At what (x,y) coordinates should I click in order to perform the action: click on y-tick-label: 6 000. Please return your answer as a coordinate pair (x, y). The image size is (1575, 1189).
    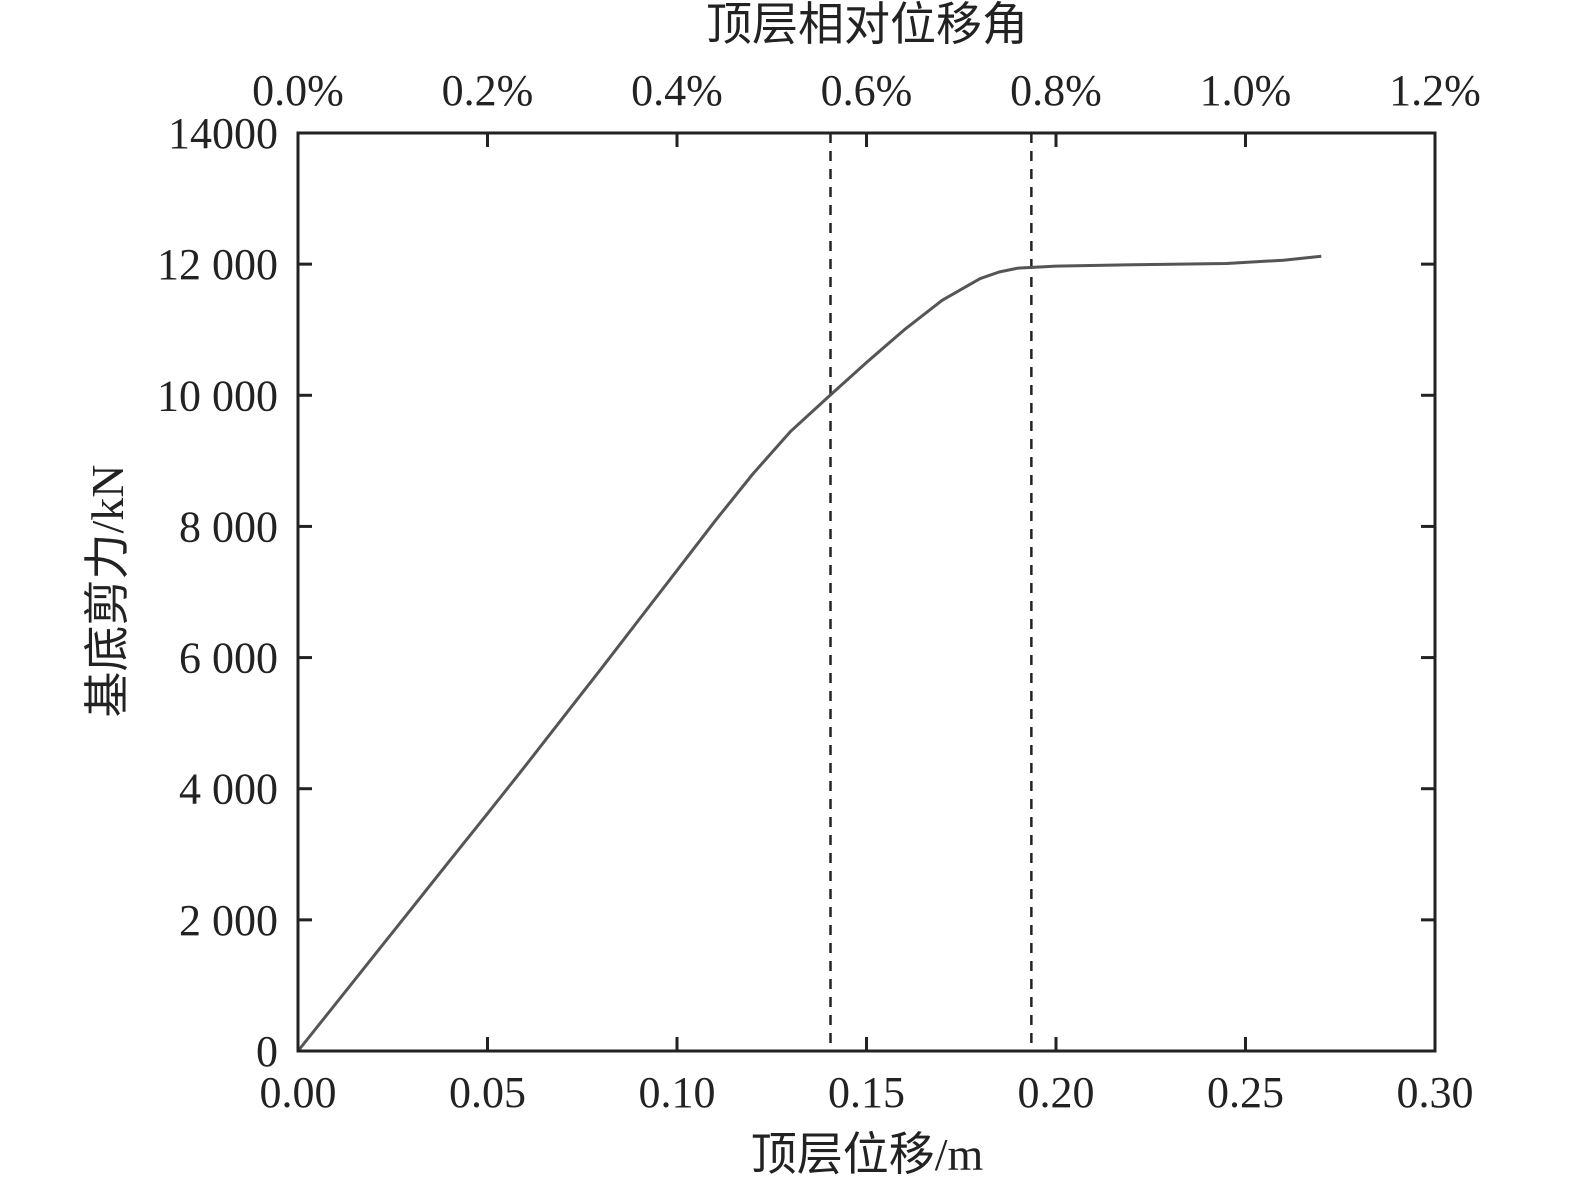
    Looking at the image, I should click on (228, 658).